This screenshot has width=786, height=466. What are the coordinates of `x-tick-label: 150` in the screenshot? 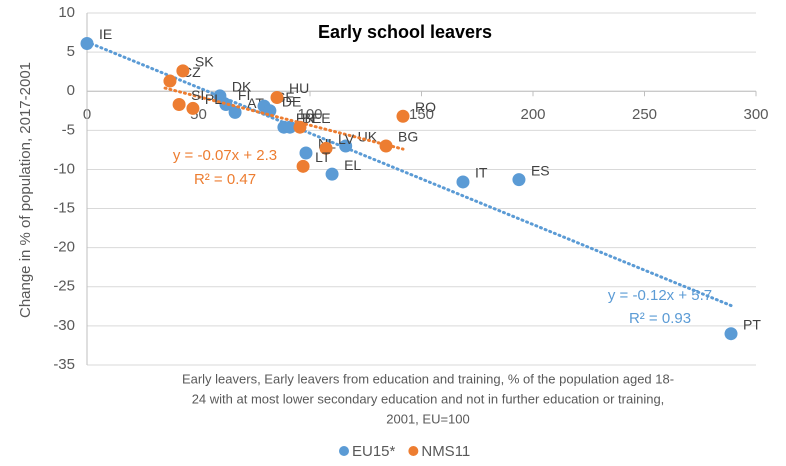 It's located at (421, 114).